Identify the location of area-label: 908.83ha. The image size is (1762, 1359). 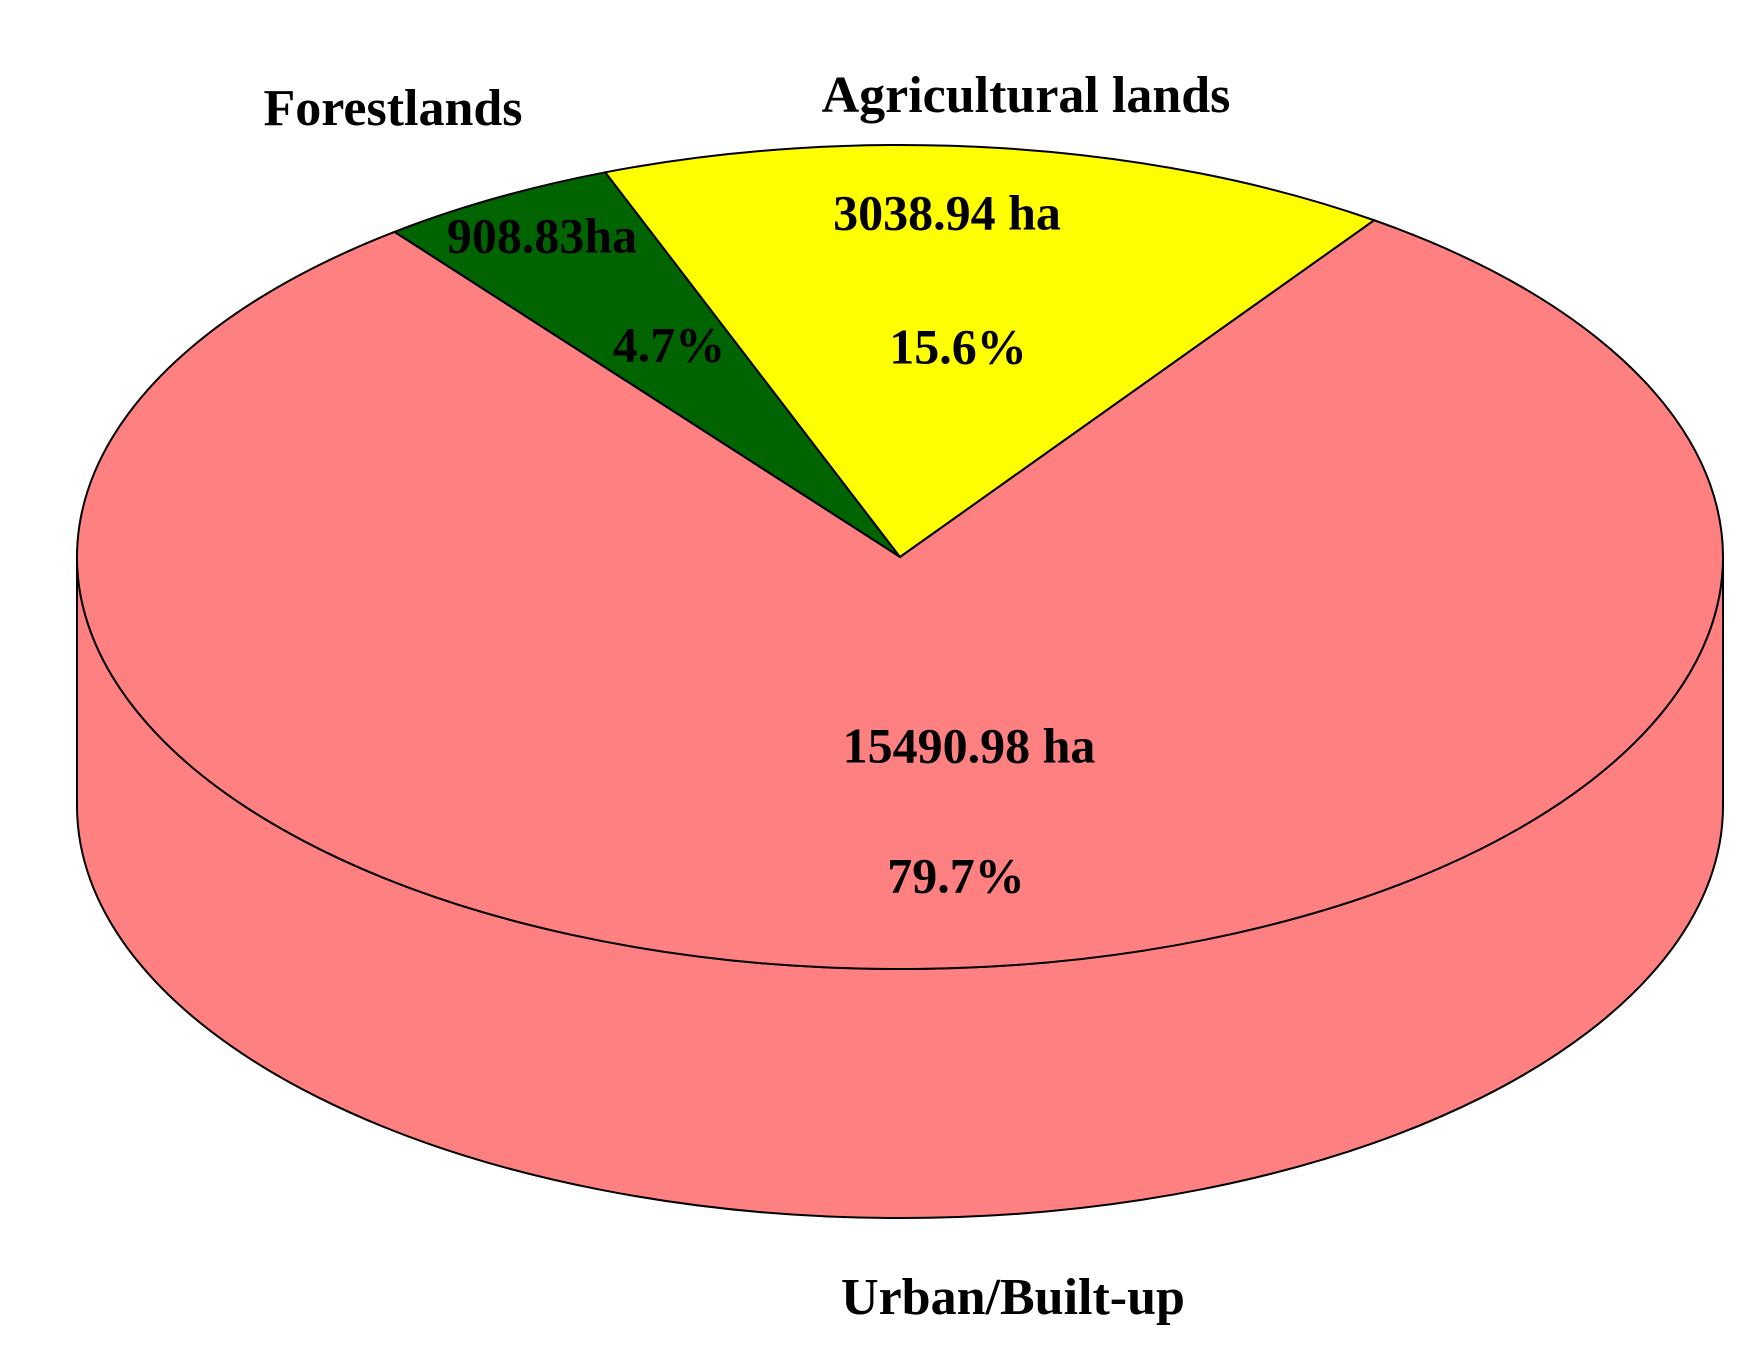
(542, 235).